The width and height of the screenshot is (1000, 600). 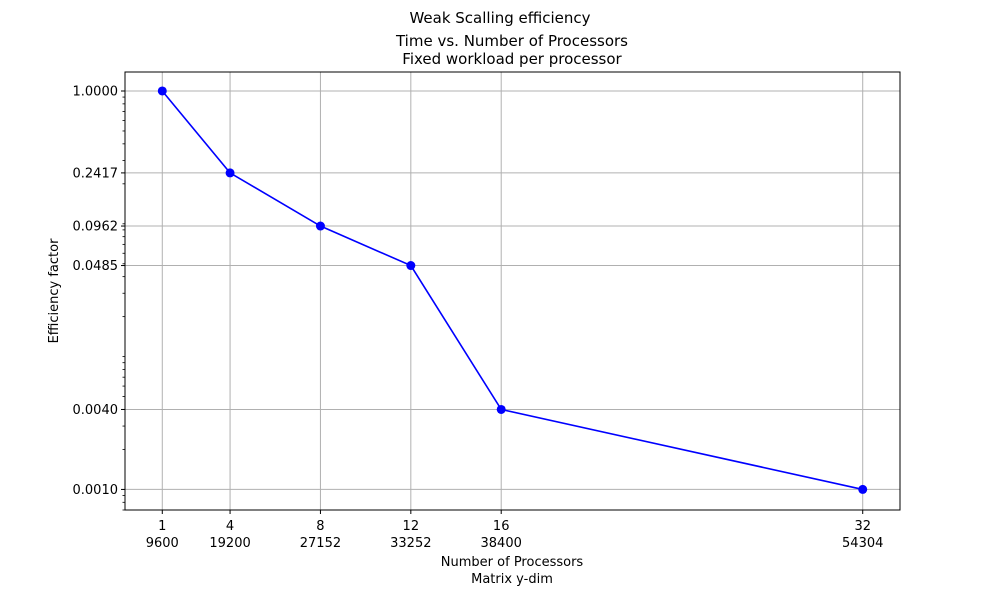 What do you see at coordinates (96, 410) in the screenshot?
I see `y-tick-label: 0.0040` at bounding box center [96, 410].